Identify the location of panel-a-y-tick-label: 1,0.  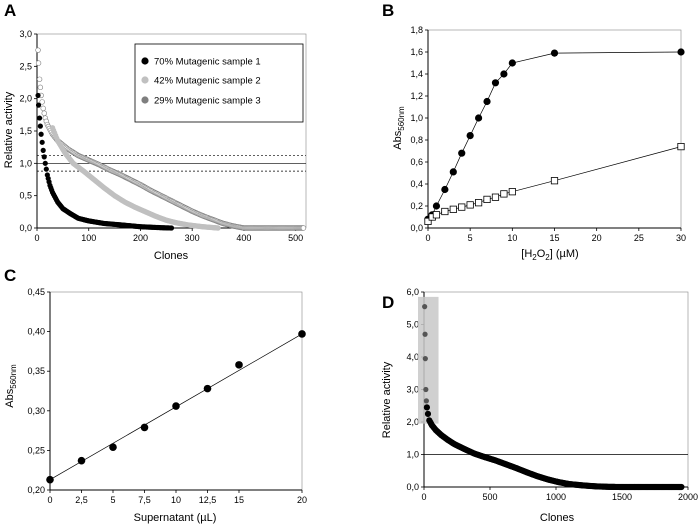
(25, 163).